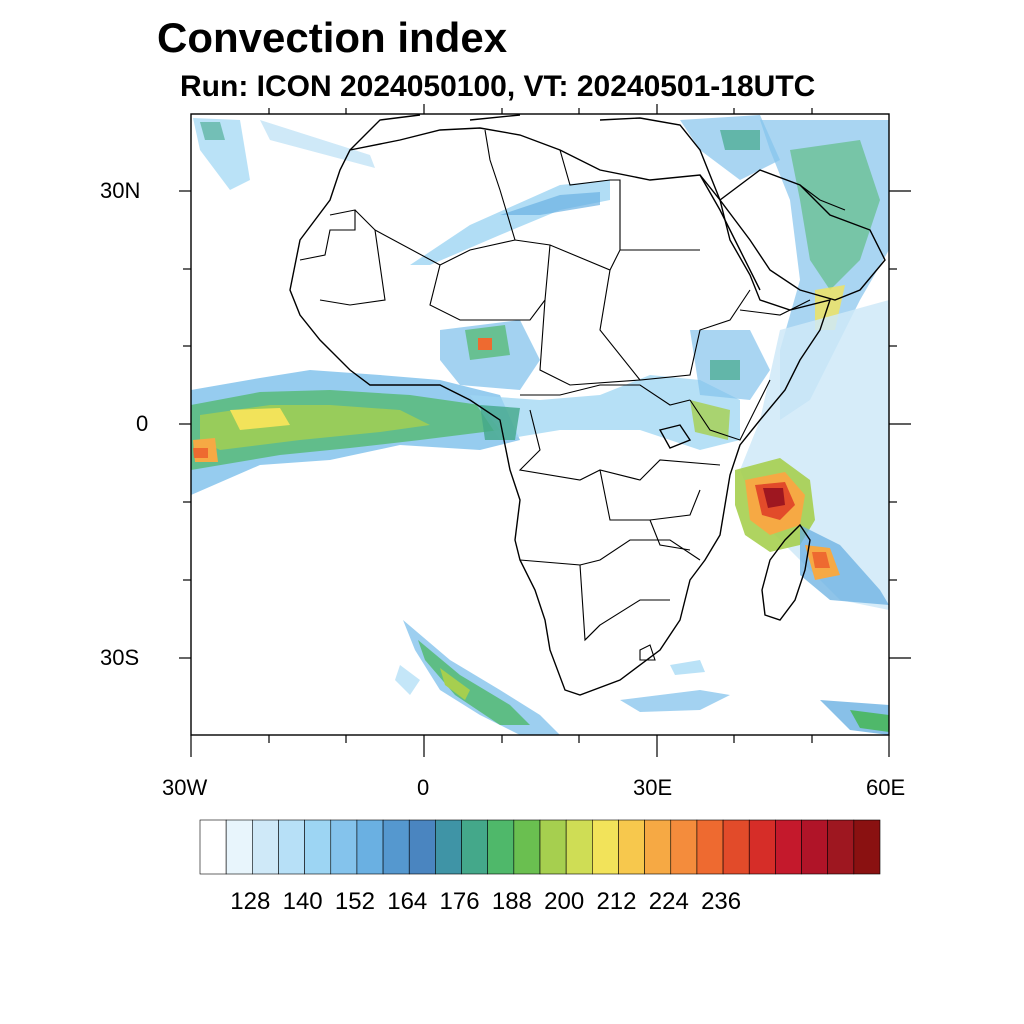 Image resolution: width=1024 pixels, height=1024 pixels. I want to click on lon-label-30w: 30W, so click(185, 787).